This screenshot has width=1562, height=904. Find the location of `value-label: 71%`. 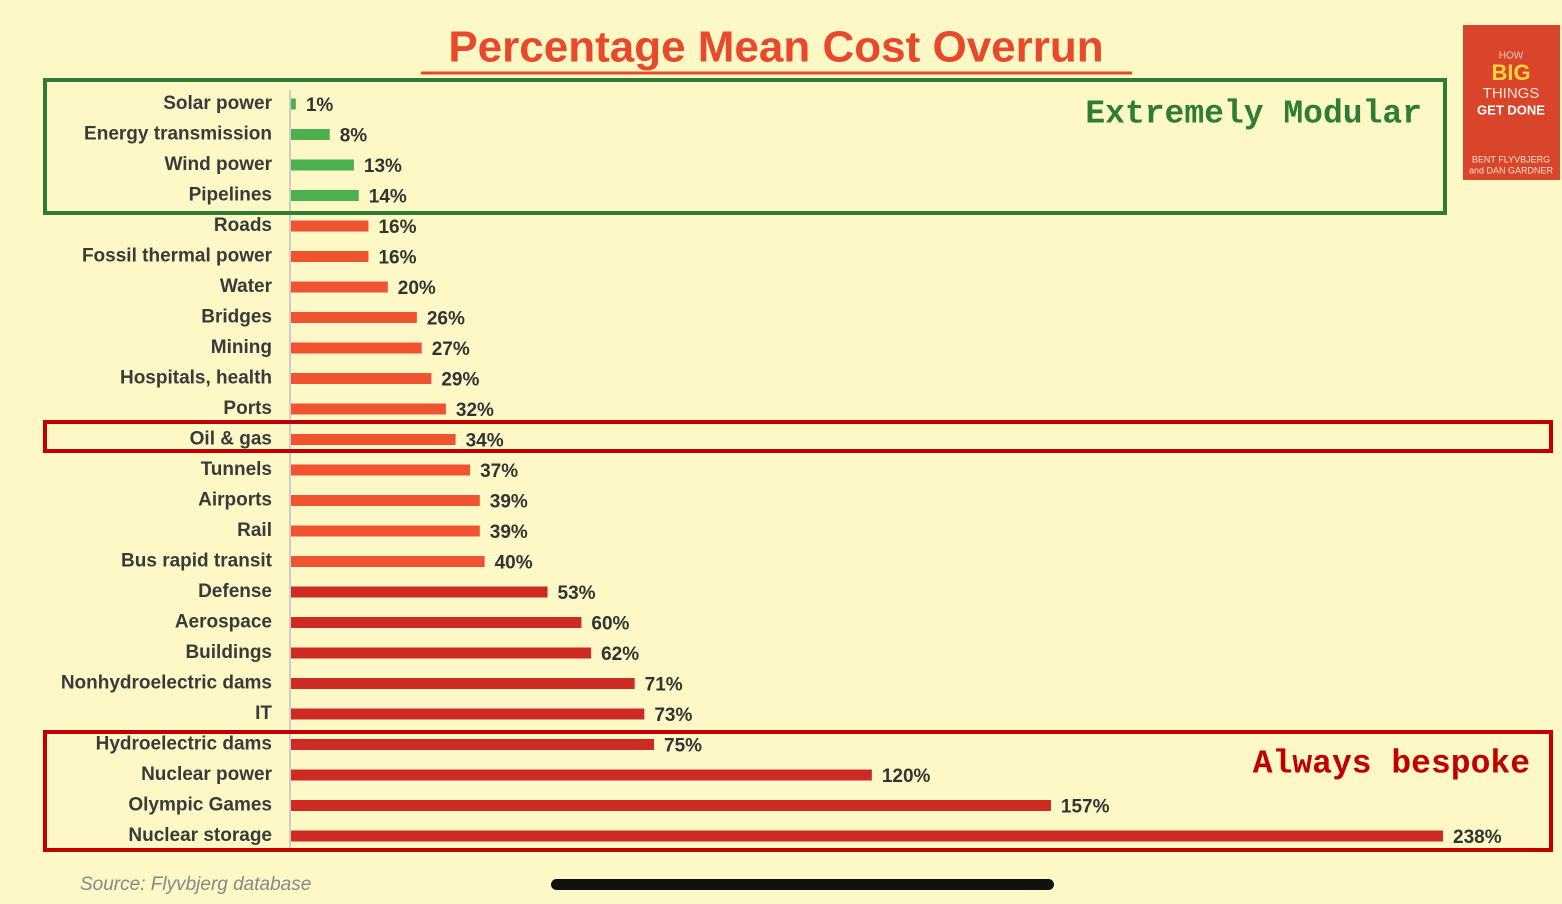

value-label: 71% is located at coordinates (664, 685).